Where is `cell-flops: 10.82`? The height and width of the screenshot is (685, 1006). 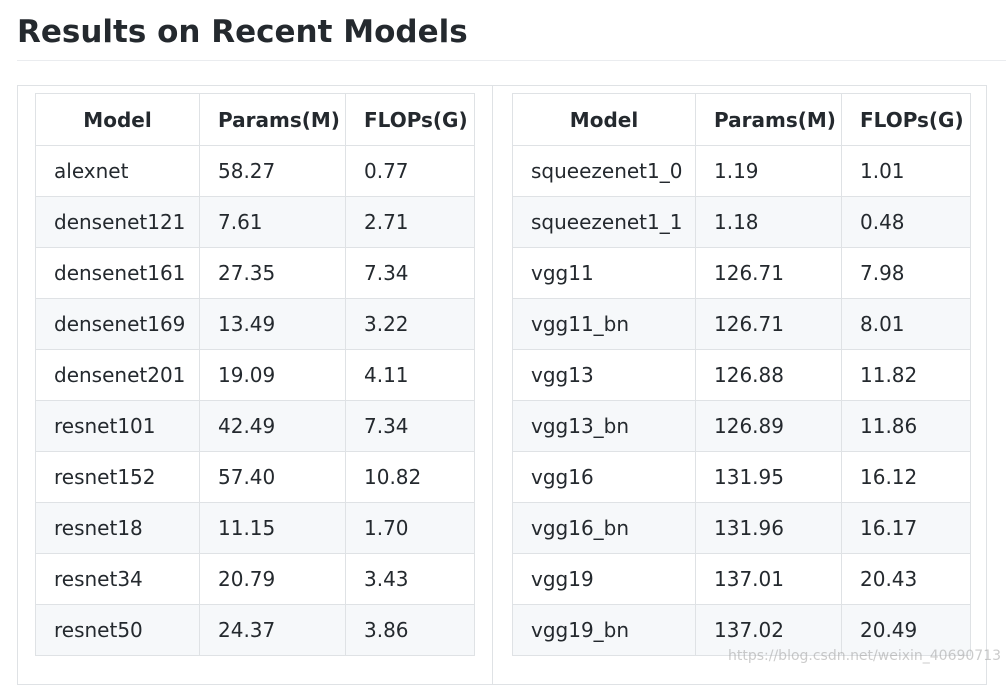 cell-flops: 10.82 is located at coordinates (410, 477).